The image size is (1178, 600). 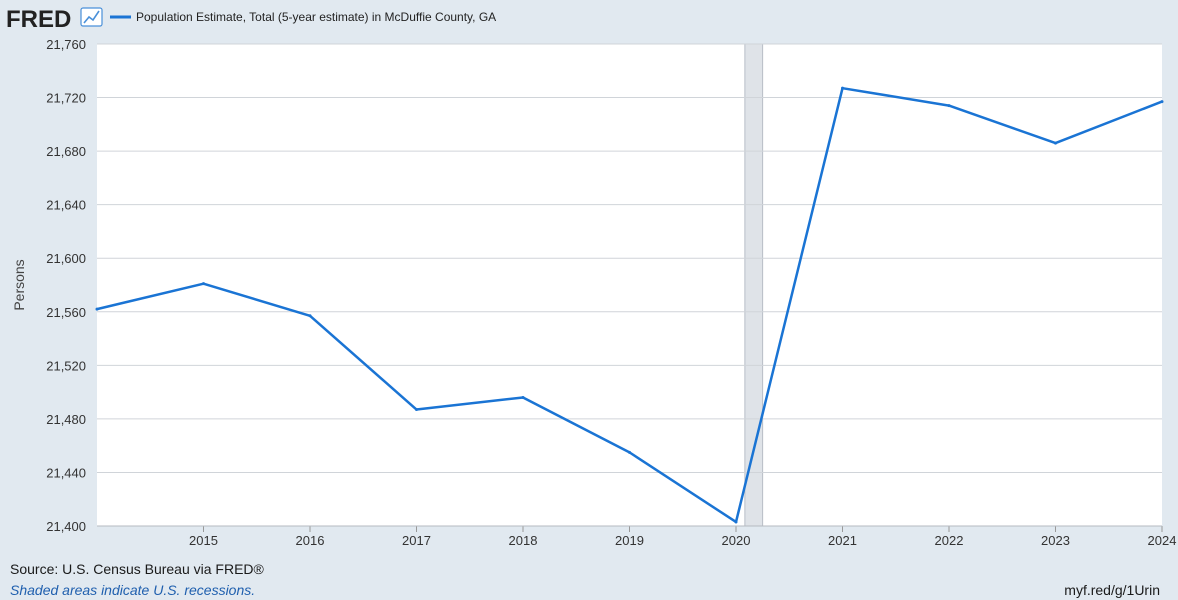 I want to click on x-tick-label: 2016, so click(x=310, y=540).